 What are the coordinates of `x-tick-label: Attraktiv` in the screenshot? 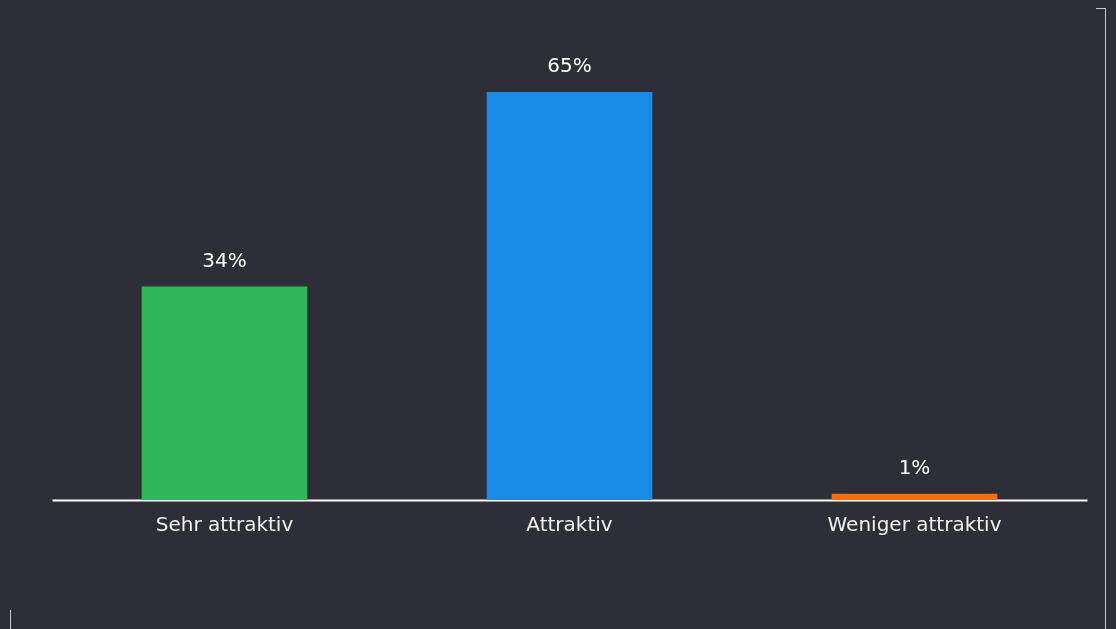 It's located at (569, 523).